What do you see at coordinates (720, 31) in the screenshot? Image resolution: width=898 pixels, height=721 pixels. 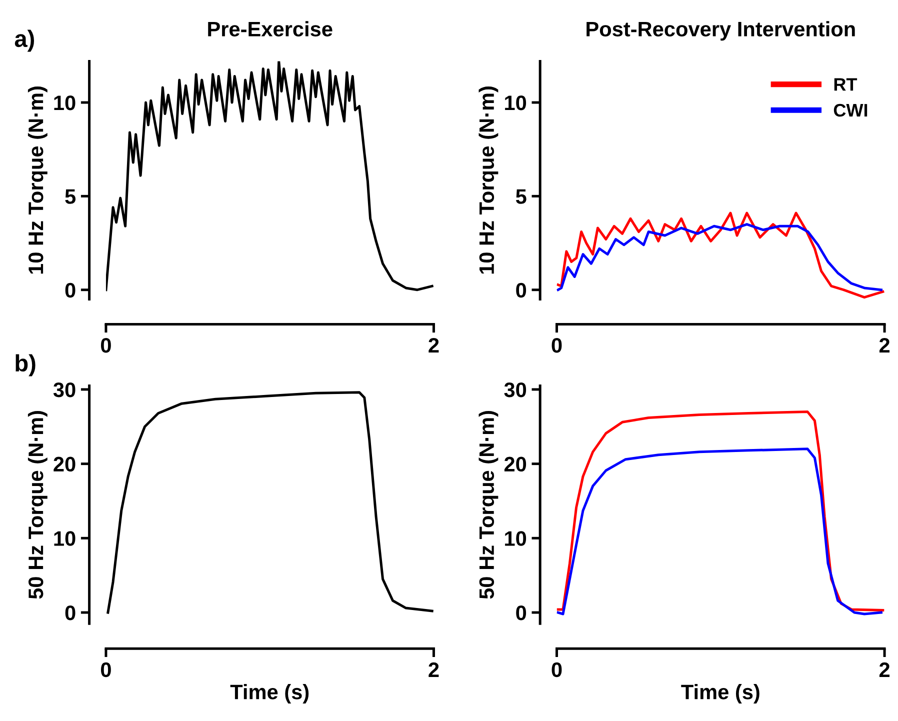 I see `chart-title: Post-Recovery Intervention` at bounding box center [720, 31].